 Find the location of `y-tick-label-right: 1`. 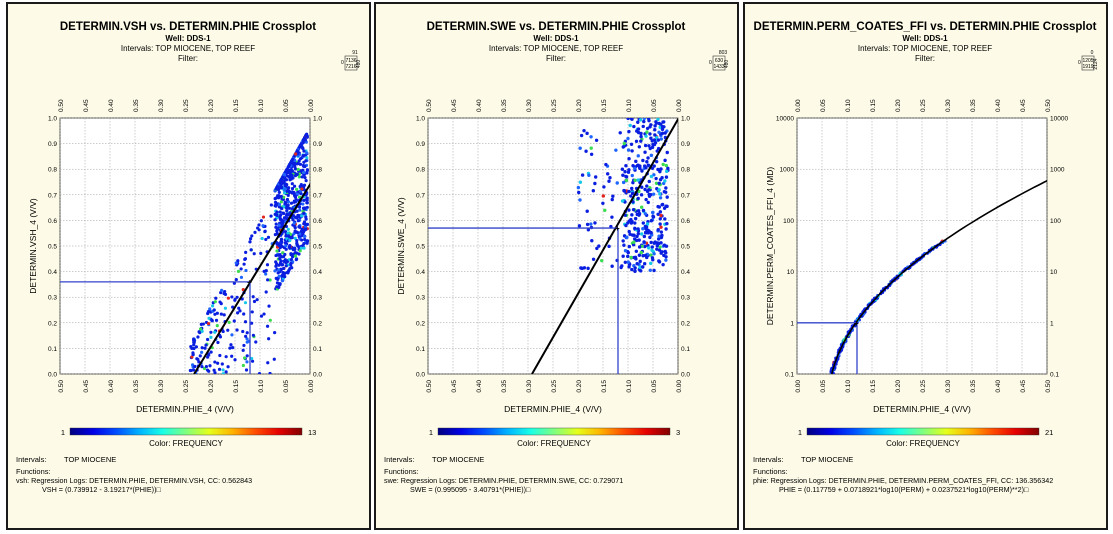

y-tick-label-right: 1 is located at coordinates (1052, 323).